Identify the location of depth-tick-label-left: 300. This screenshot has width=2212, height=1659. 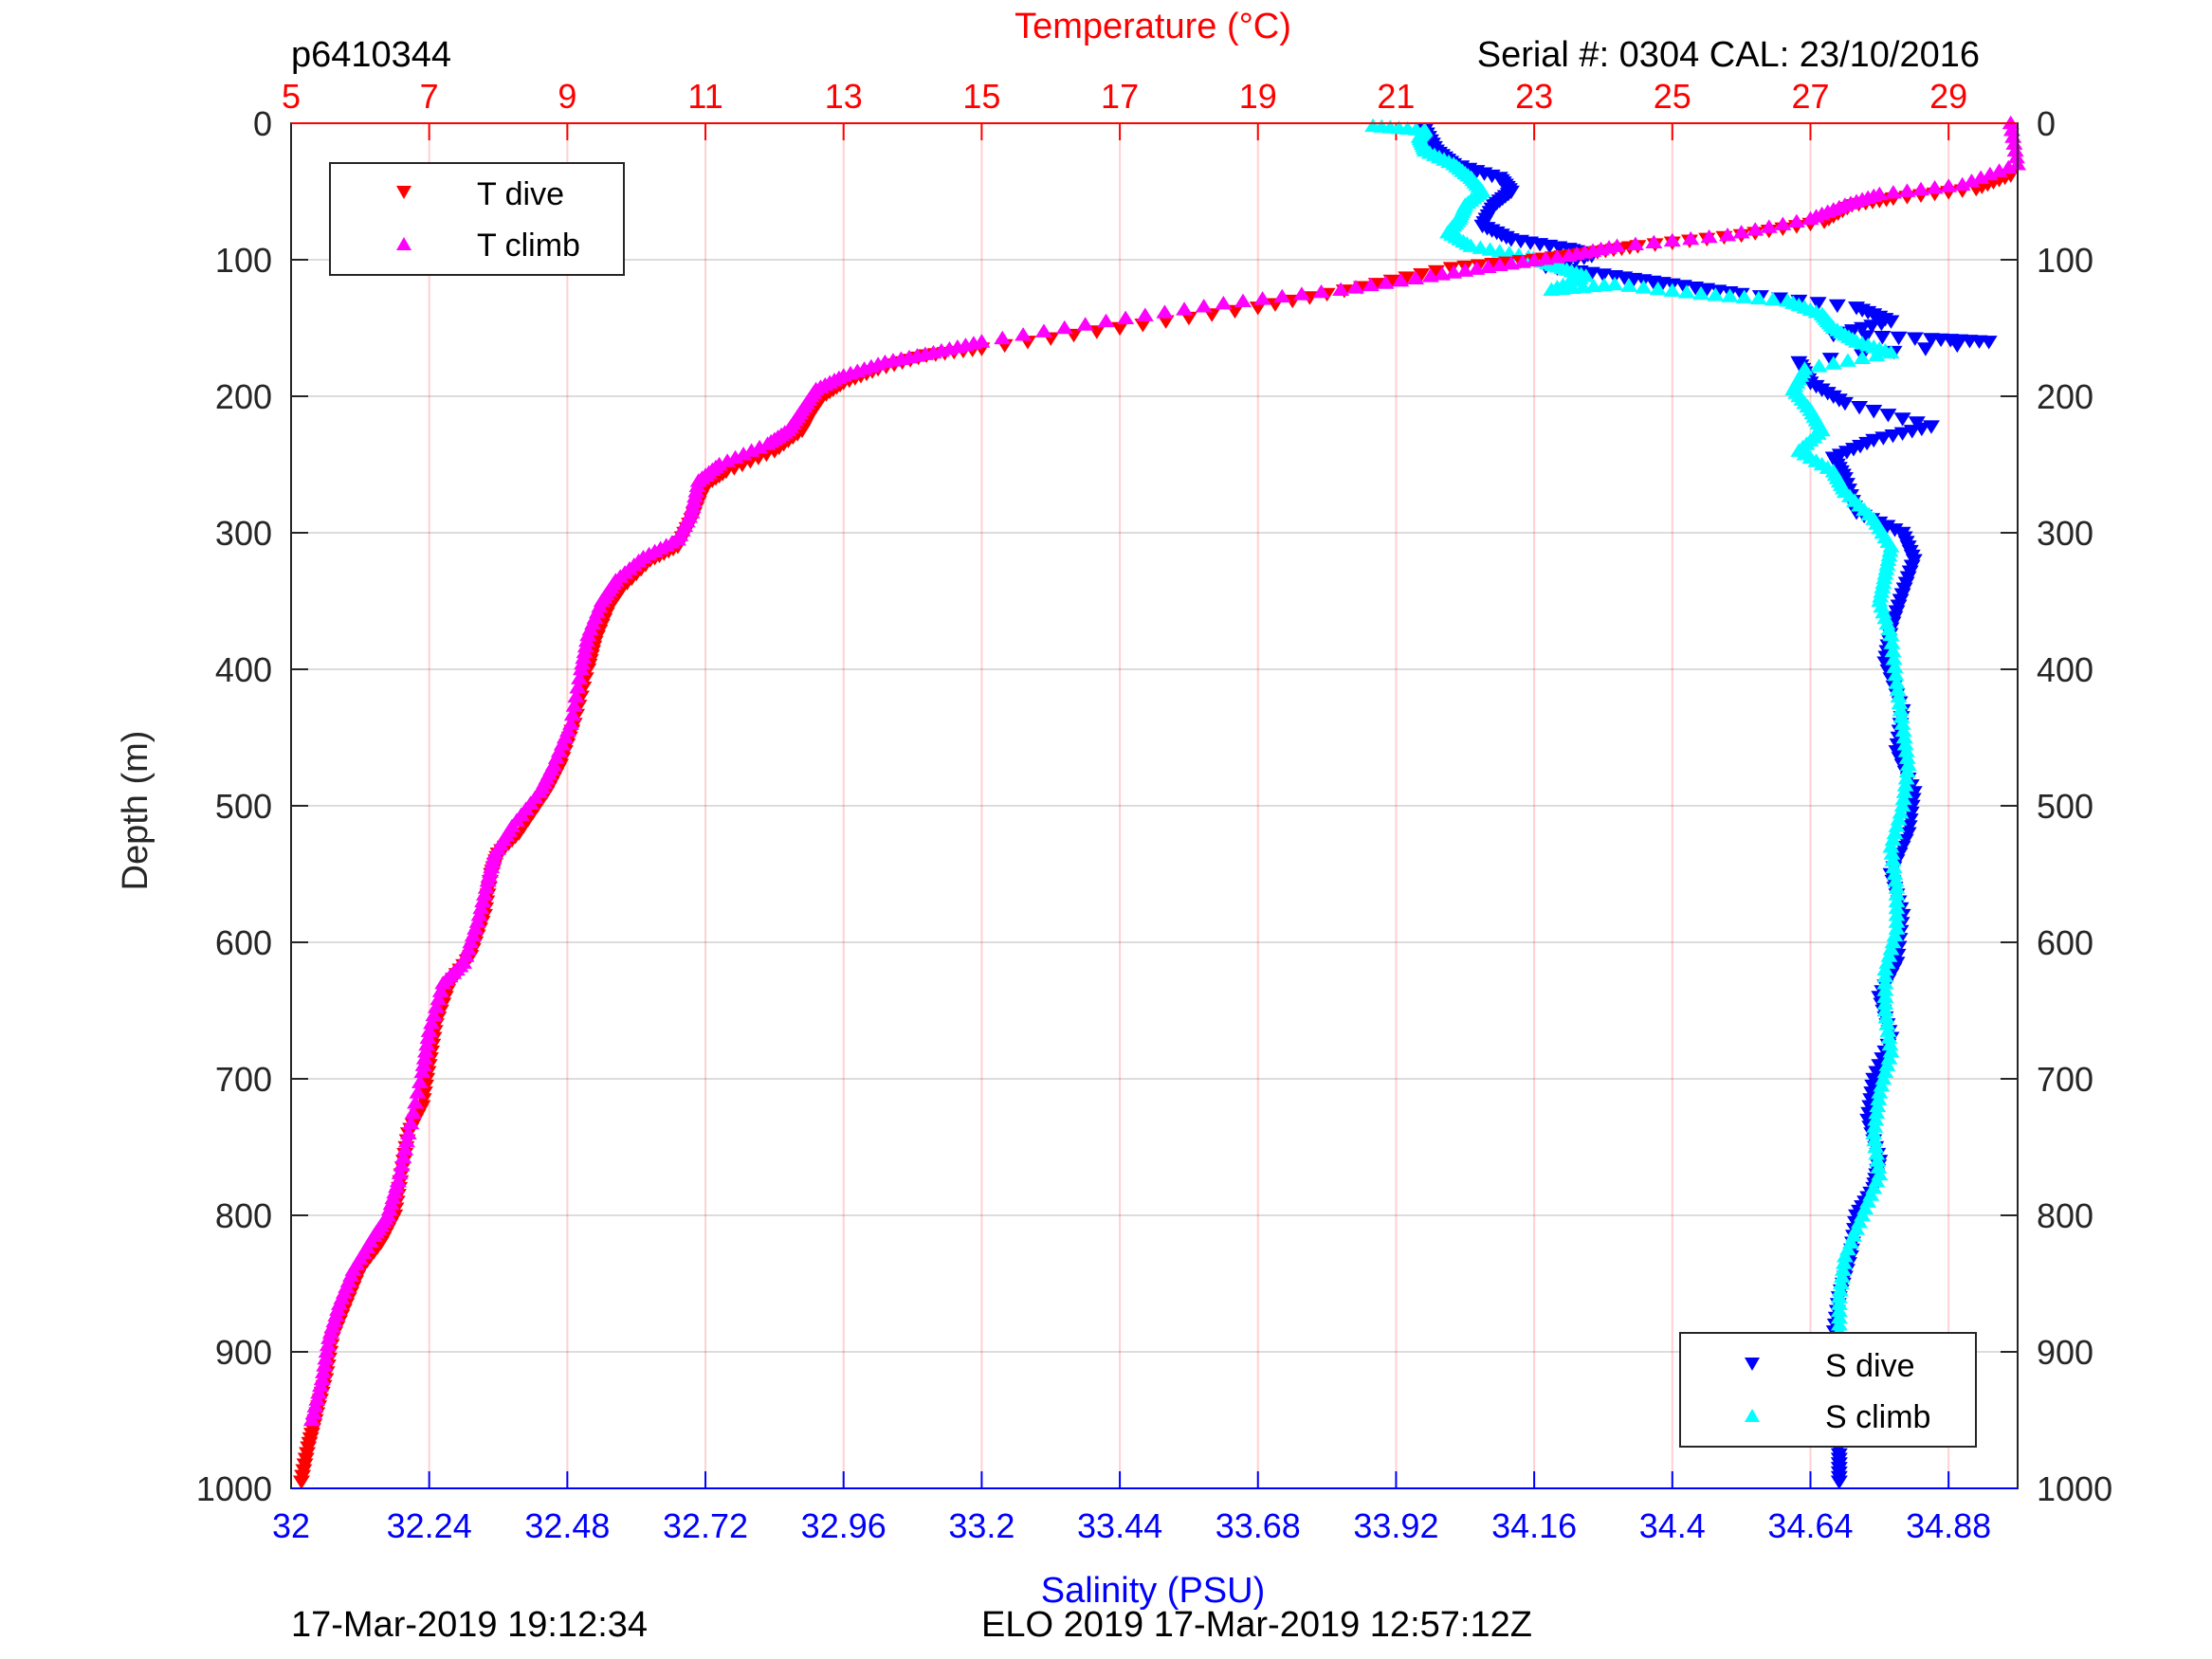
(243, 533).